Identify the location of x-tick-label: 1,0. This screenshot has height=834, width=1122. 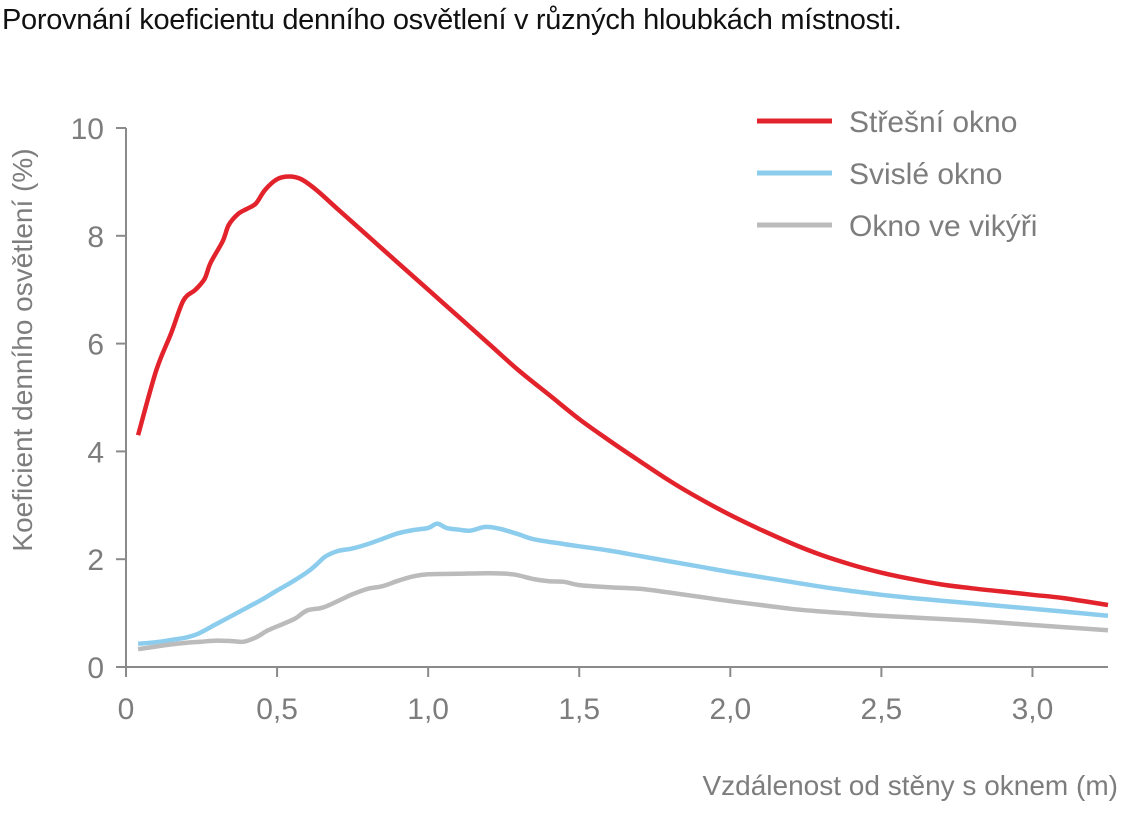
(428, 709).